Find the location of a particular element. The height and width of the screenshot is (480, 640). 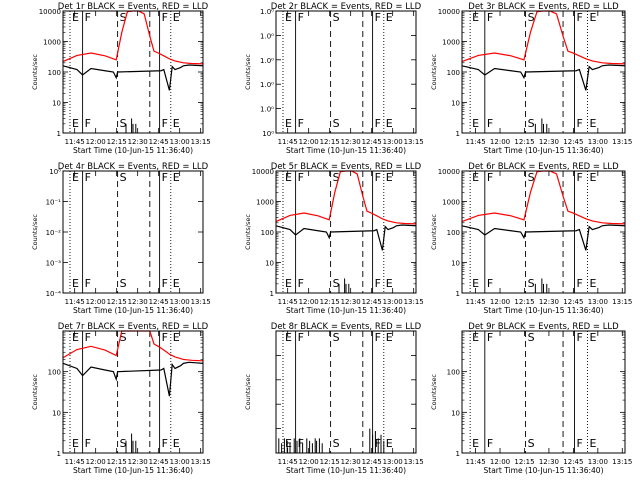

panel-title: Det 8r BLACK = Events, RED = LLD is located at coordinates (346, 327).